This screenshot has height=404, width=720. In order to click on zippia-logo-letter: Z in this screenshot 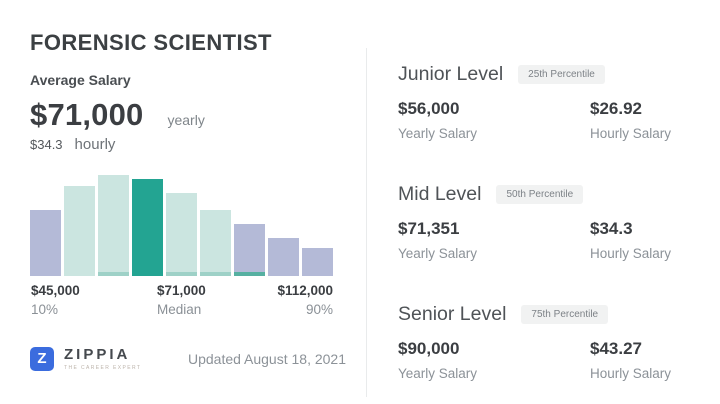, I will do `click(42, 358)`.